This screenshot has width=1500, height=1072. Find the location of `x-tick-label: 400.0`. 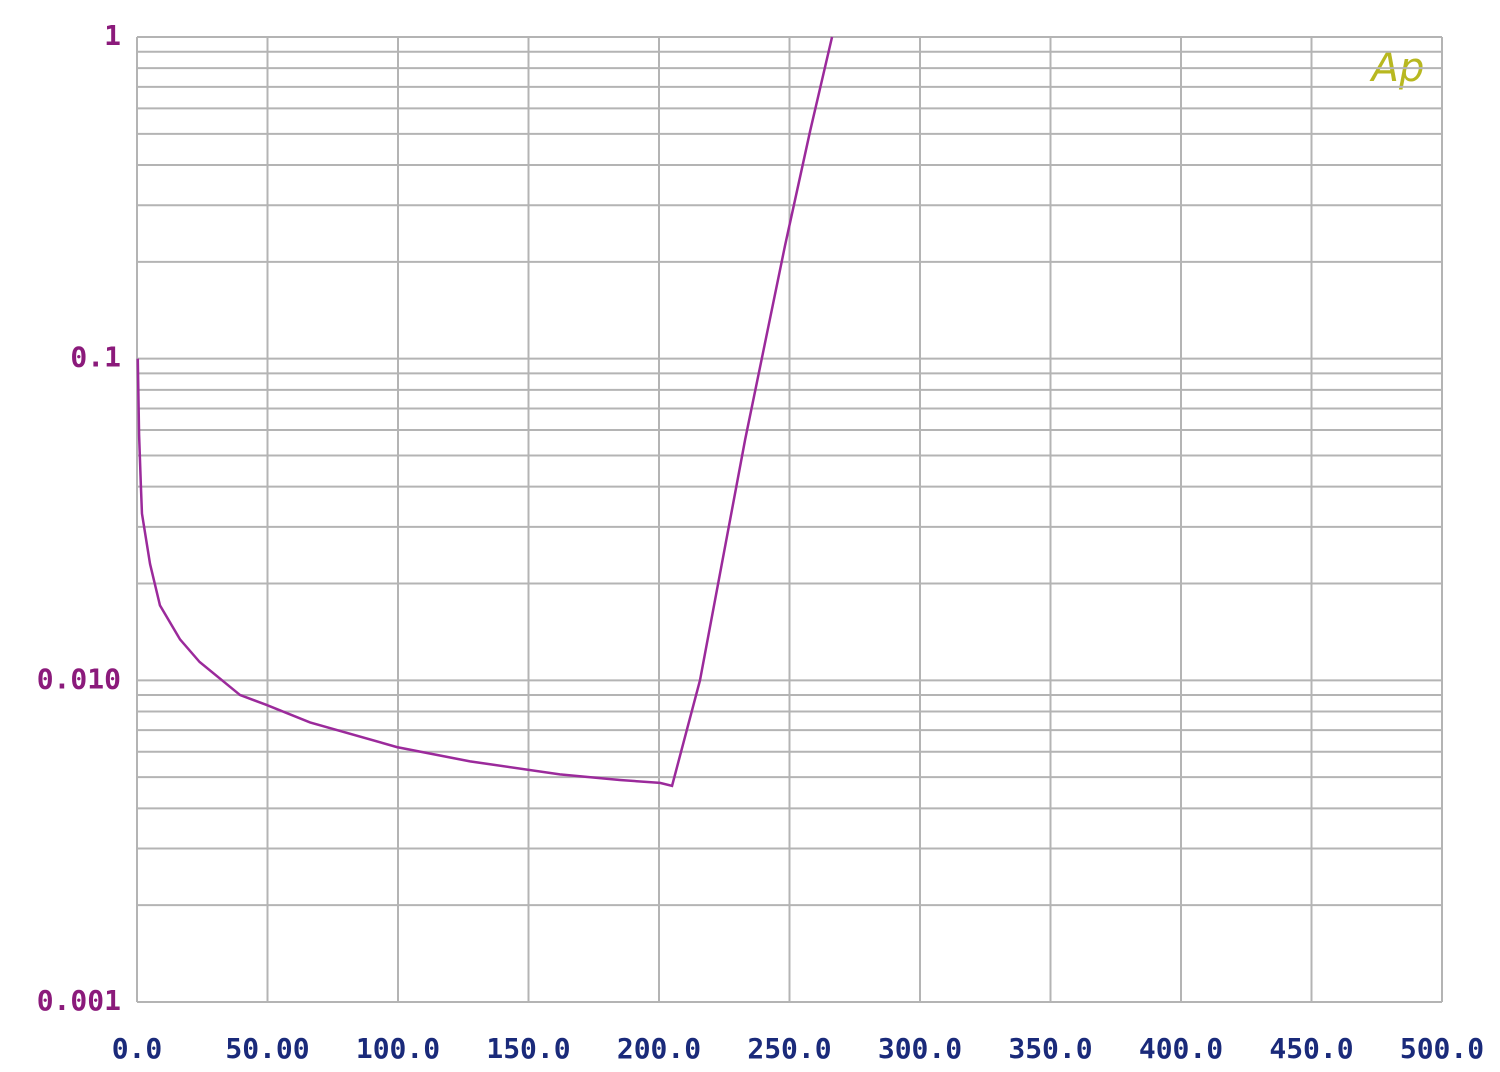

x-tick-label: 400.0 is located at coordinates (1181, 1048).